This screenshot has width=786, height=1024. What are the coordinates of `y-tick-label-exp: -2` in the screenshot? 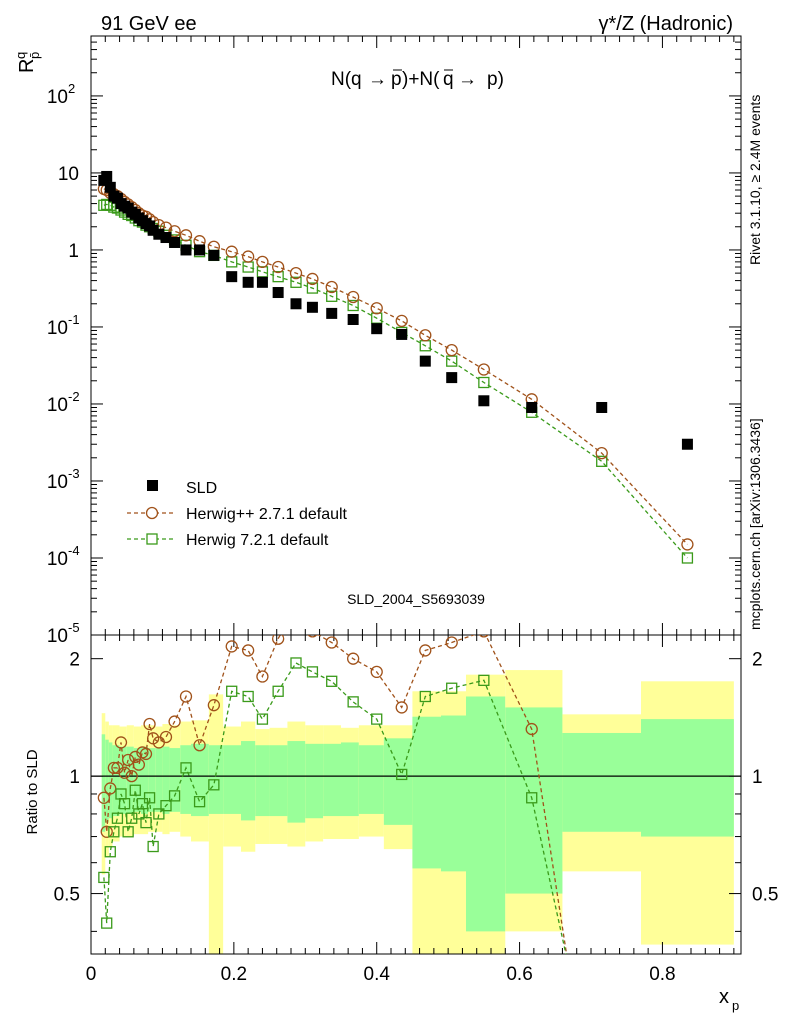 It's located at (74, 396).